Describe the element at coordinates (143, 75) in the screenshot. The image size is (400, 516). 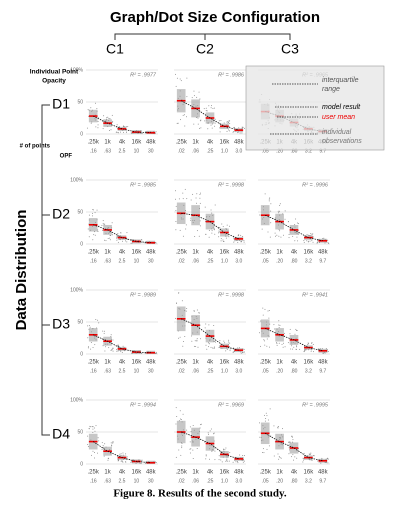
I see `r-squared: R² = .9977` at that location.